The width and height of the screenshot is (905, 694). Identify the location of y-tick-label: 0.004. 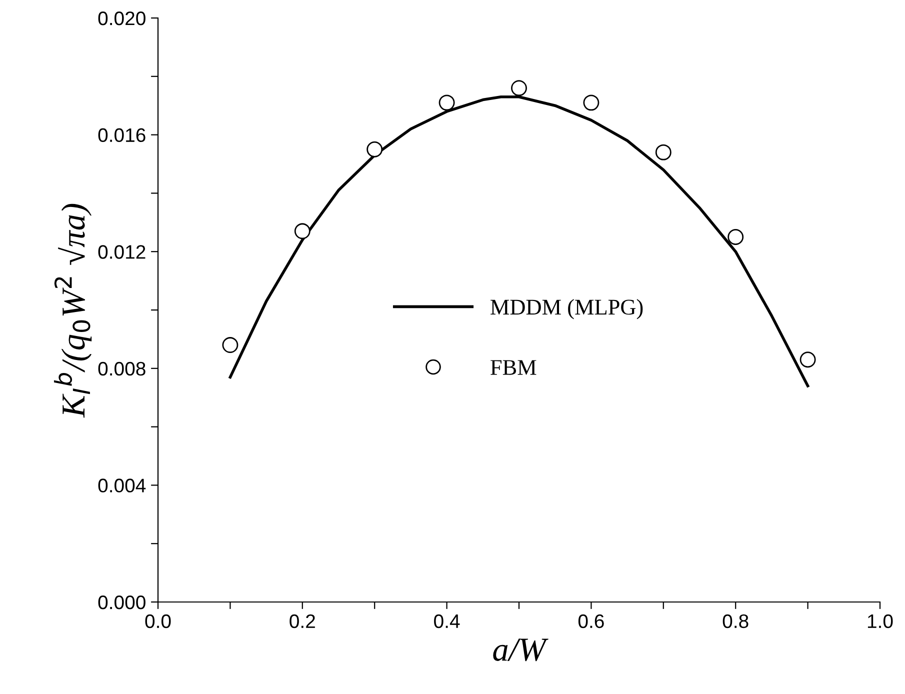
(122, 485).